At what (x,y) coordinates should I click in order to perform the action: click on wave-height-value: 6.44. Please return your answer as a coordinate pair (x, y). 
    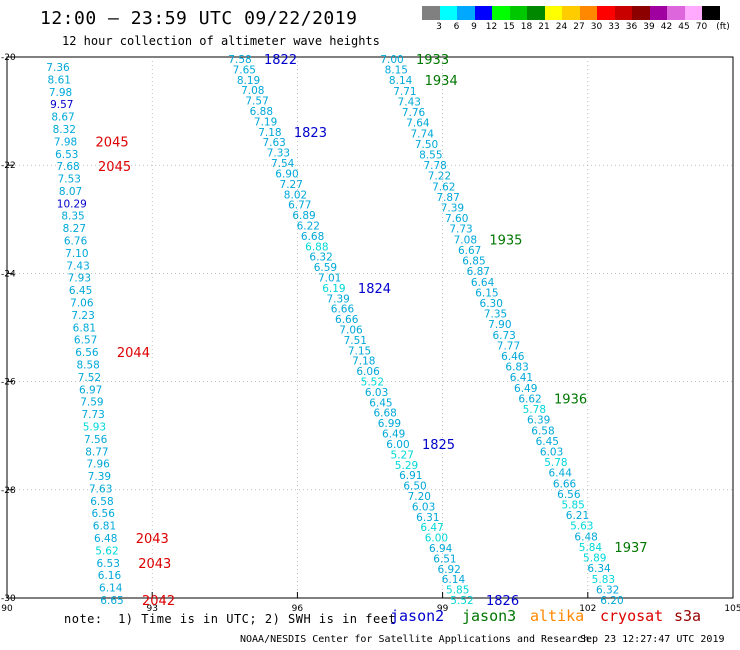
    Looking at the image, I should click on (561, 474).